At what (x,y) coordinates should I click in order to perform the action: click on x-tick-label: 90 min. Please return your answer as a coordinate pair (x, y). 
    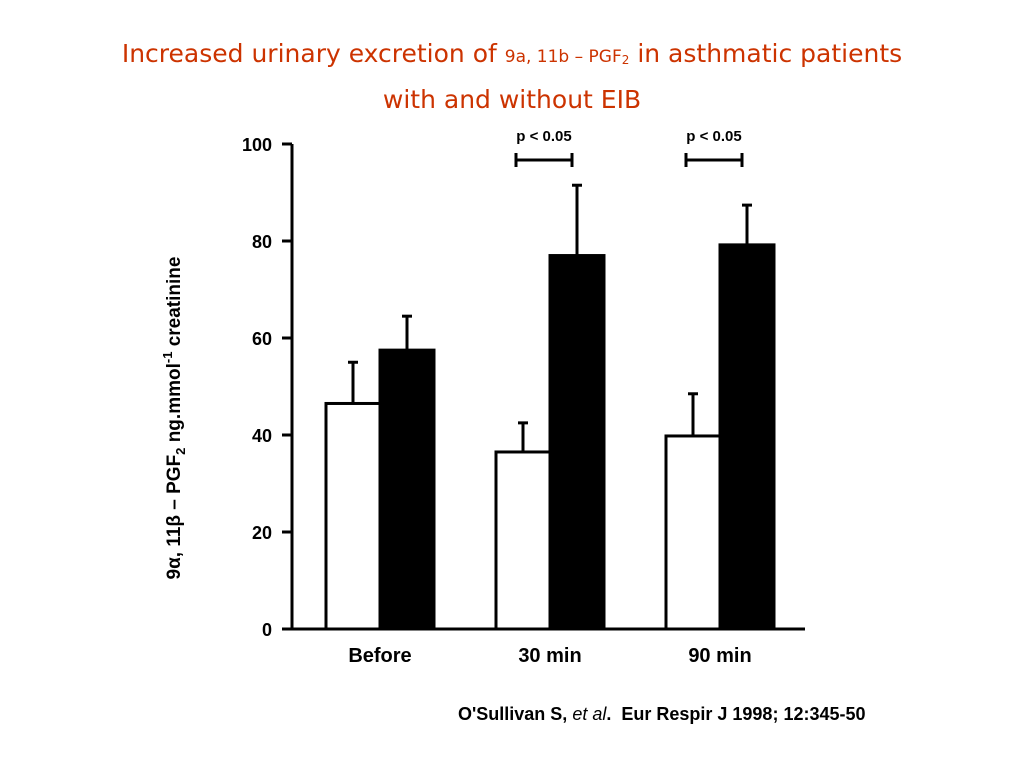
    Looking at the image, I should click on (719, 656).